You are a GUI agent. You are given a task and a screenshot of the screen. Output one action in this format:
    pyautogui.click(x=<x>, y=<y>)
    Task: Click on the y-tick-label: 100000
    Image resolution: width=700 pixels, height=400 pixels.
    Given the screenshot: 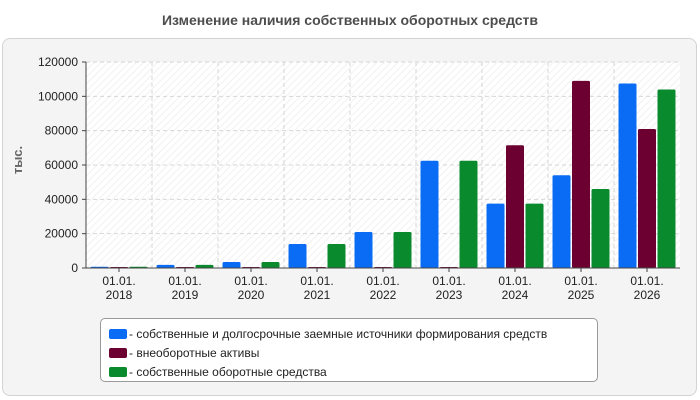 What is the action you would take?
    pyautogui.click(x=58, y=96)
    